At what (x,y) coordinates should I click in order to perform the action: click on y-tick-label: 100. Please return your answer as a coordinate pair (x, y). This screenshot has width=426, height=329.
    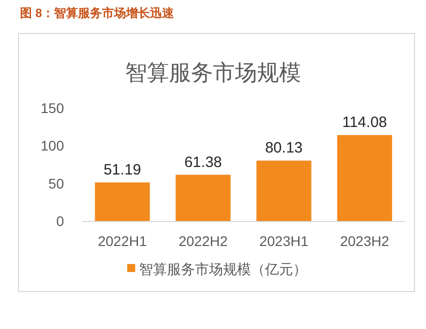
    Looking at the image, I should click on (52, 146).